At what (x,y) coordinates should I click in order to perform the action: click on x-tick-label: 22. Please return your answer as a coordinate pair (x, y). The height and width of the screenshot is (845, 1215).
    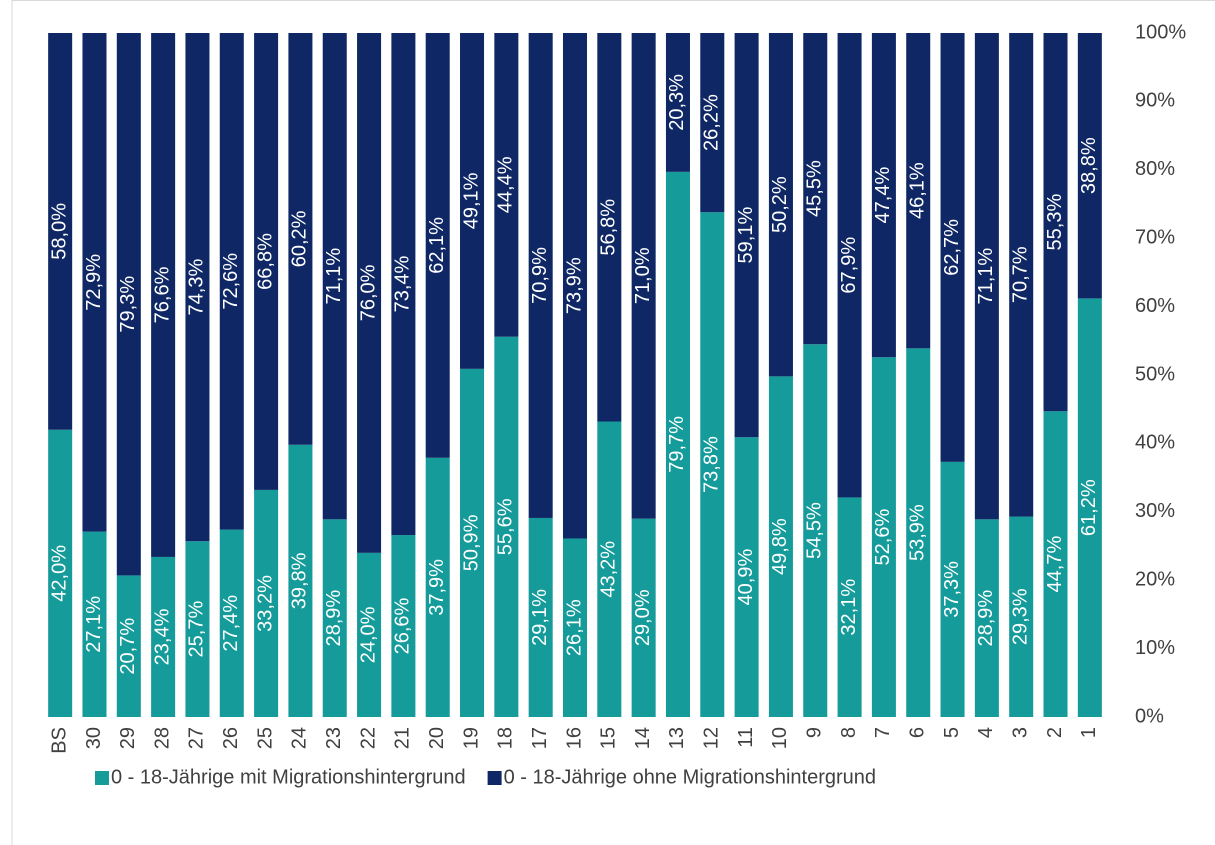
    Looking at the image, I should click on (368, 738).